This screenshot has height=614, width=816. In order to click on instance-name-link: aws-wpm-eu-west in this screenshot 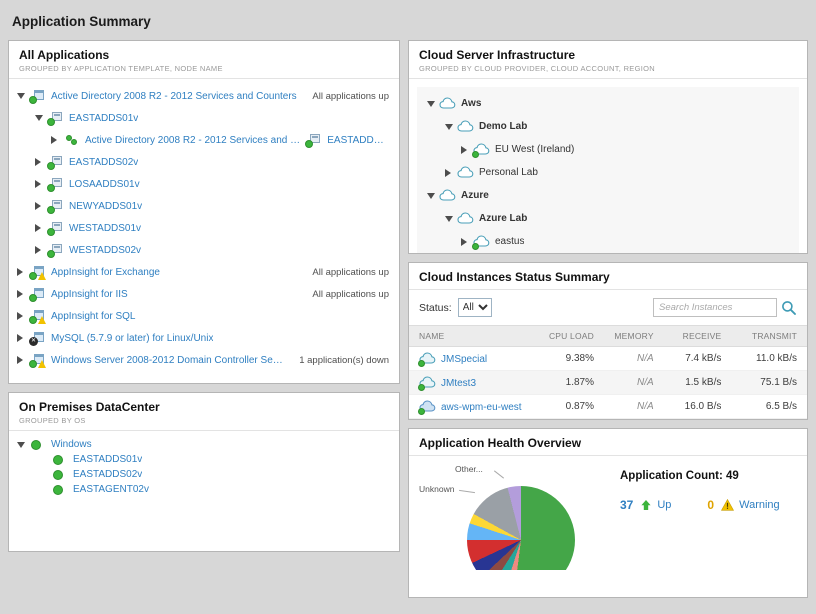, I will do `click(481, 407)`.